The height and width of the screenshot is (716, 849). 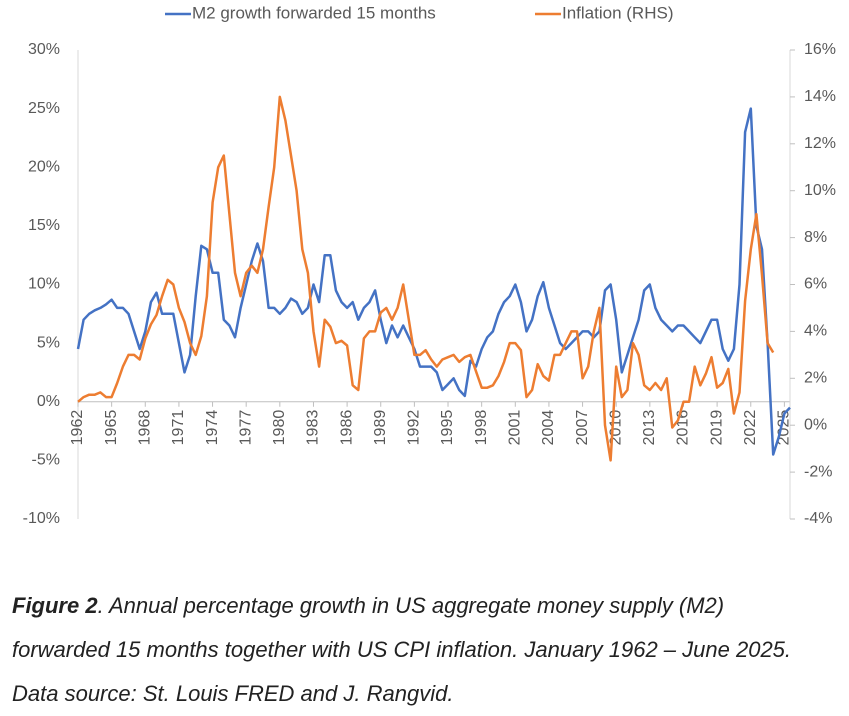 What do you see at coordinates (414, 428) in the screenshot?
I see `x-tick-label: 1992` at bounding box center [414, 428].